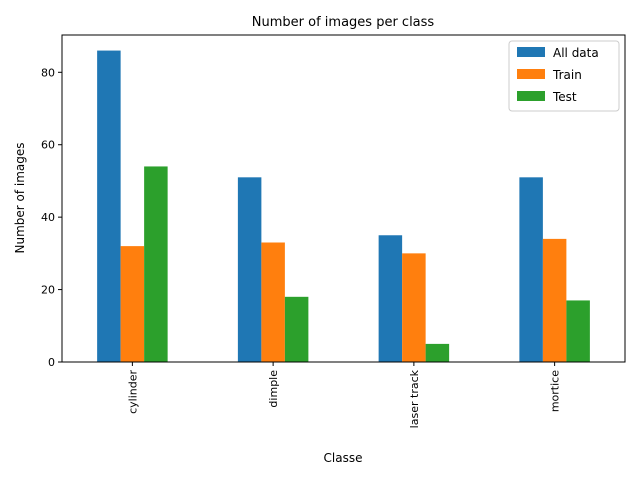 This screenshot has width=640, height=480. I want to click on y-axis: 0 20 40 60 80, so click(51, 217).